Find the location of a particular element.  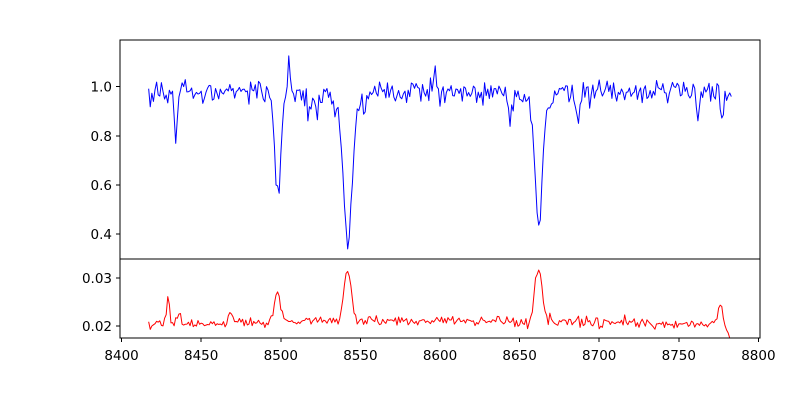

x-tick-label-8450: 8450 is located at coordinates (201, 356).